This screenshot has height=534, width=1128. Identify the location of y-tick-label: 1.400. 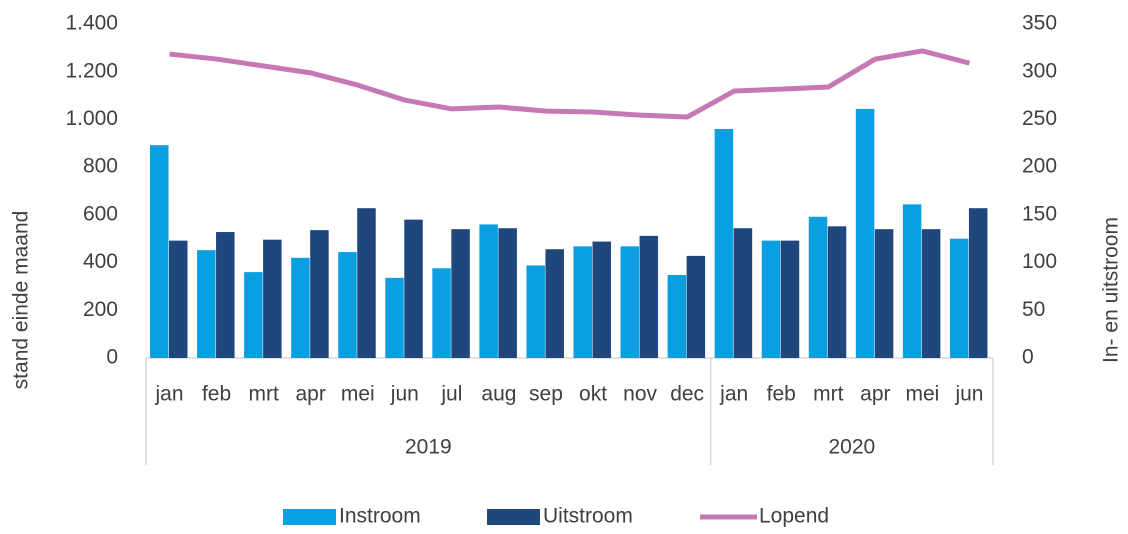
(91, 23).